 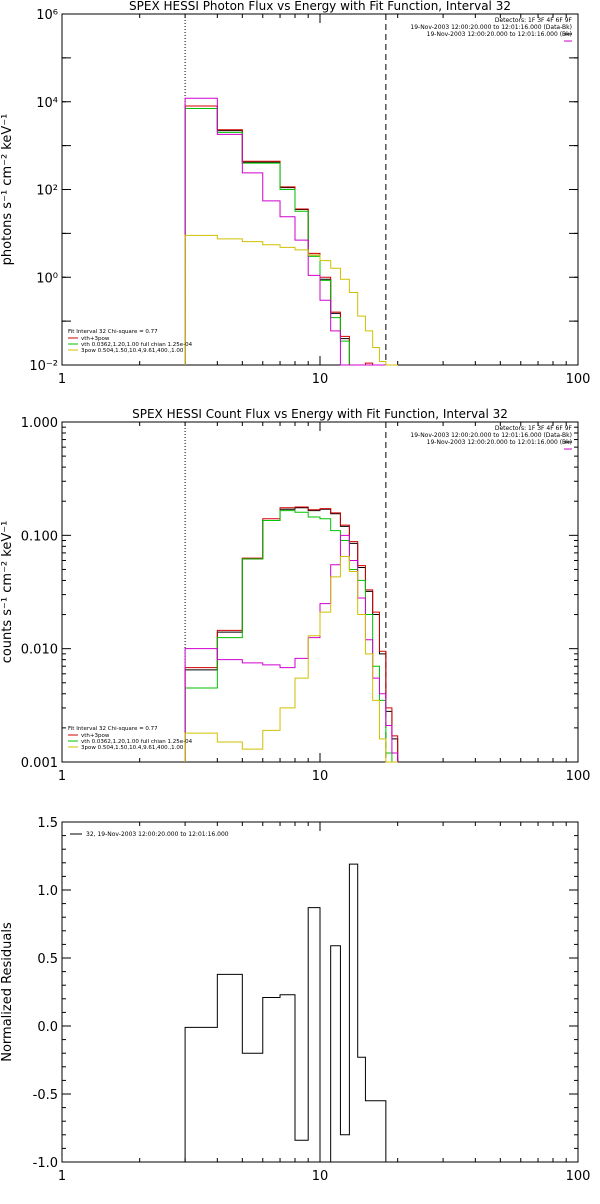 I want to click on y-tick-label: 10⁰, so click(x=47, y=278).